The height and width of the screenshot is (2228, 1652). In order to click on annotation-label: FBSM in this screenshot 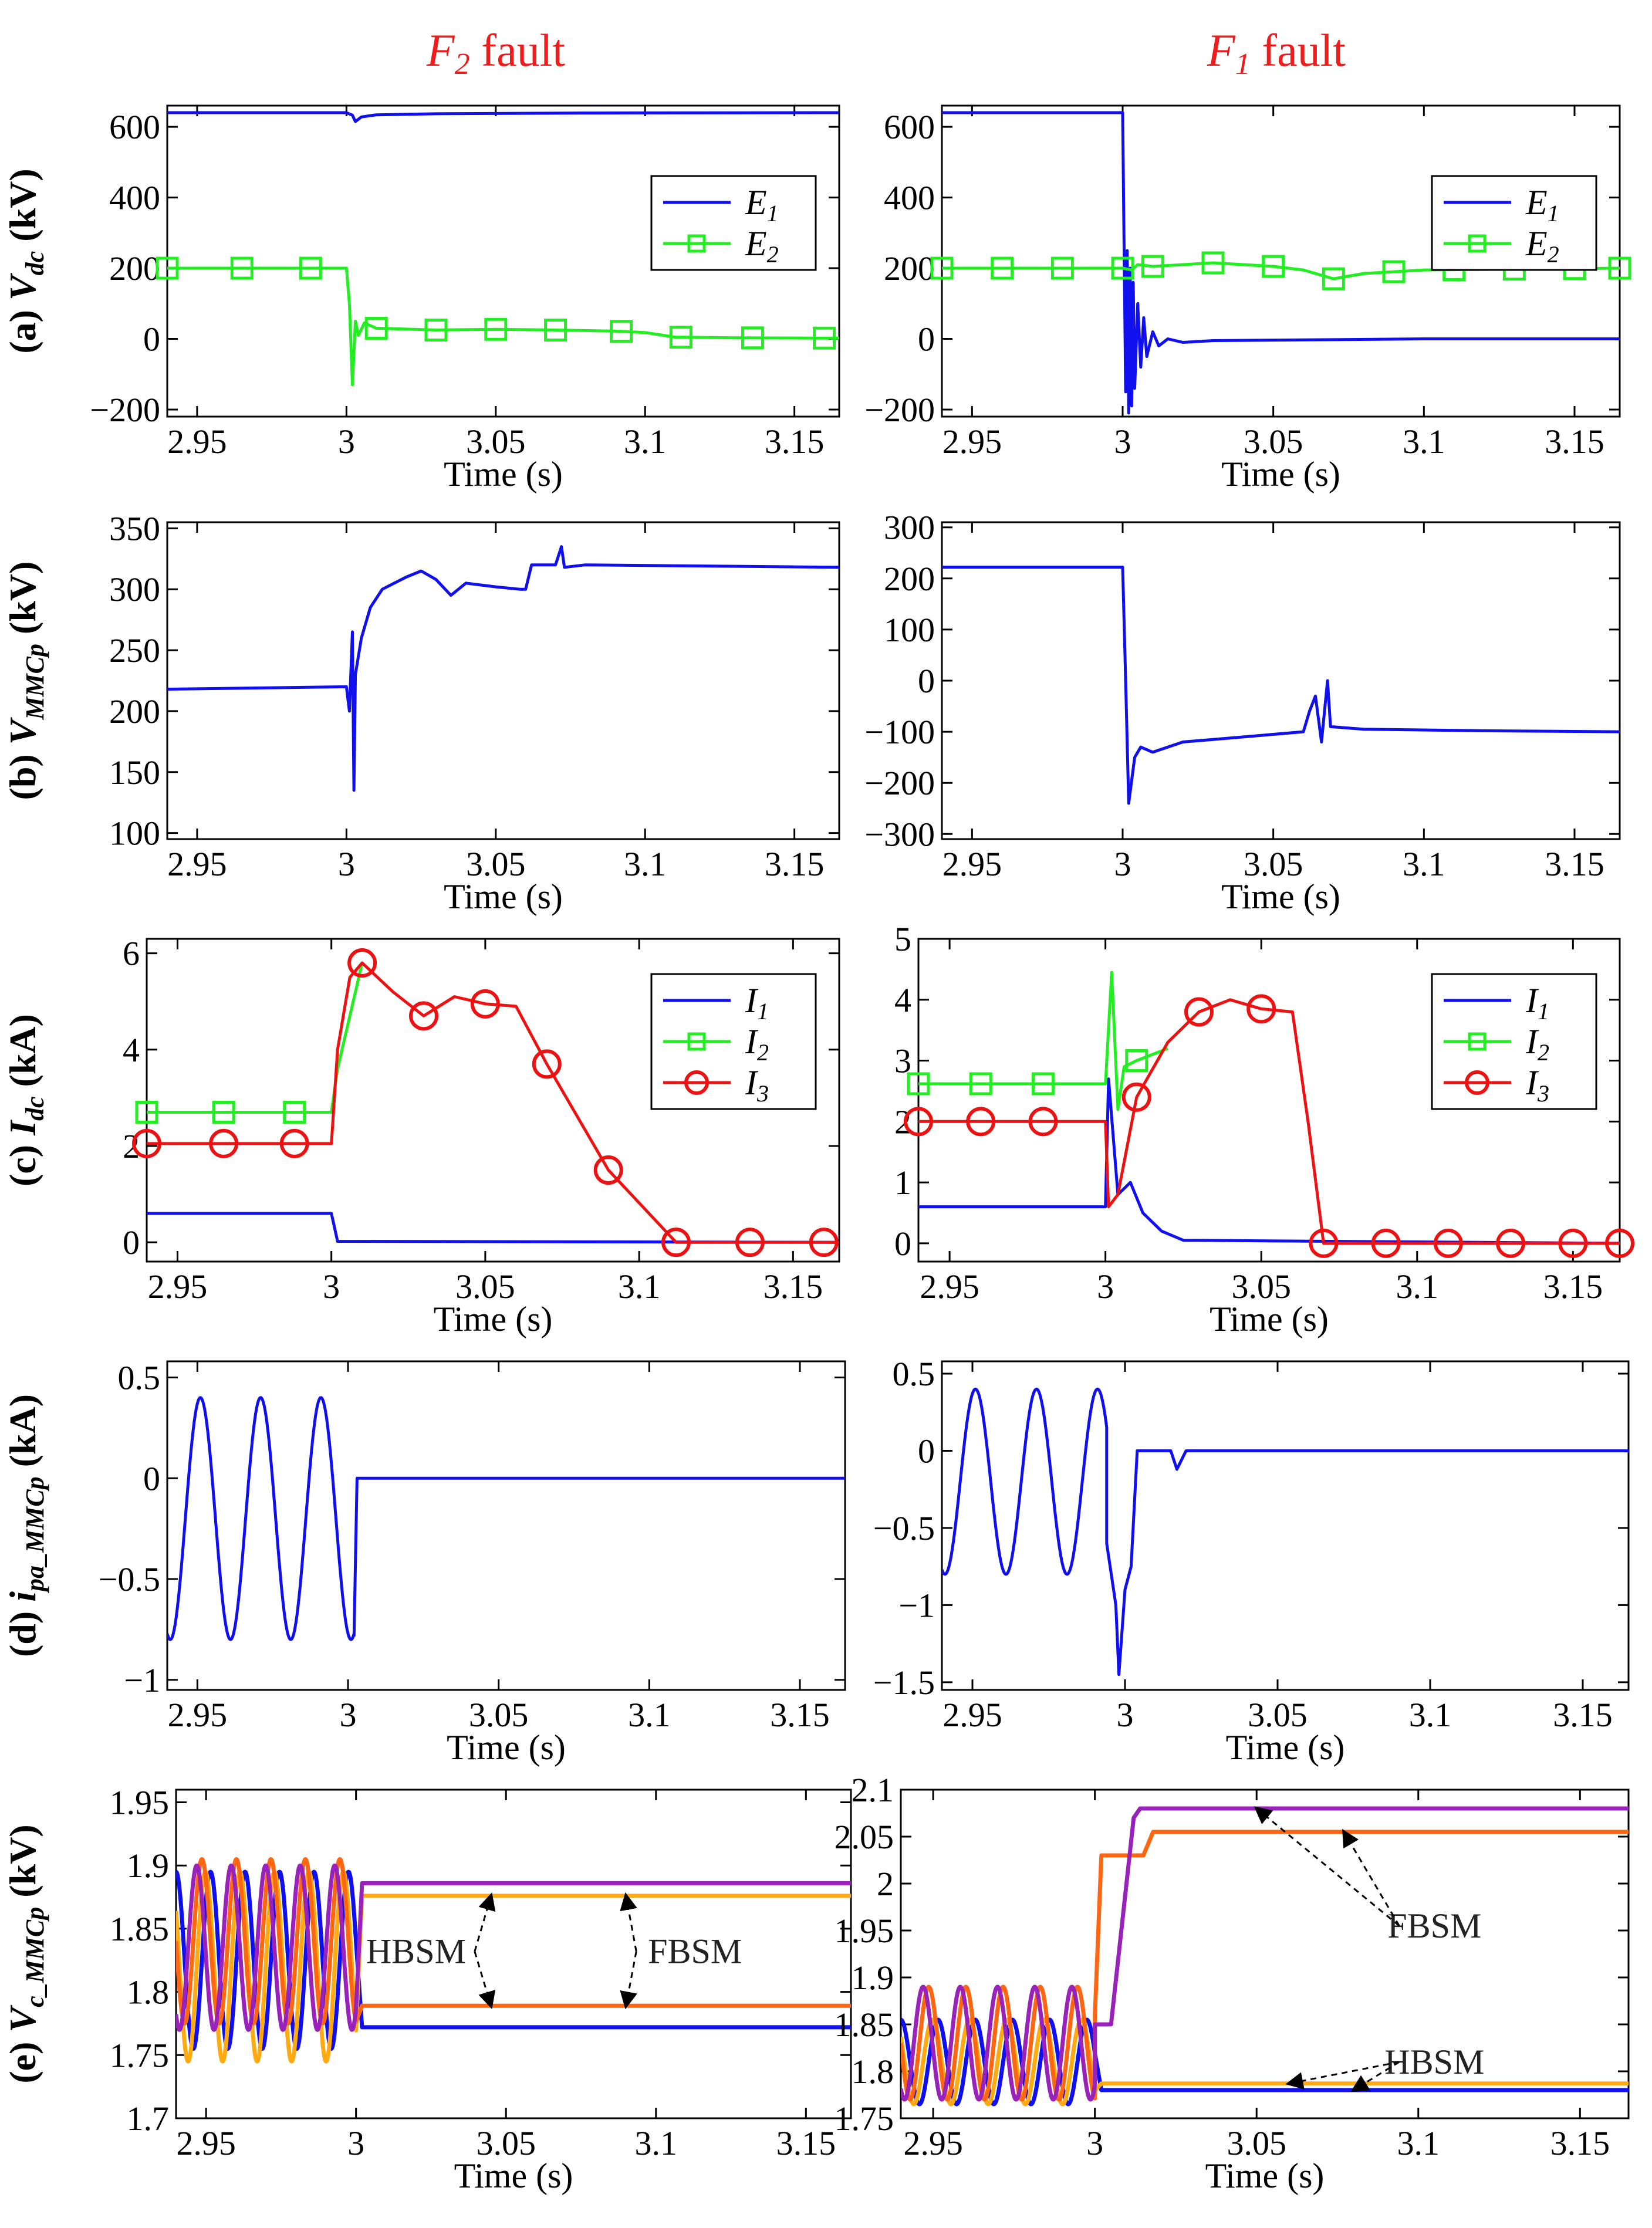, I will do `click(695, 1952)`.